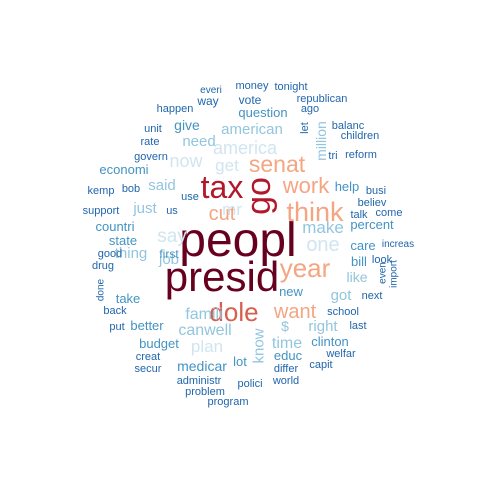 The image size is (480, 480). What do you see at coordinates (199, 381) in the screenshot?
I see `word-administr: administr` at bounding box center [199, 381].